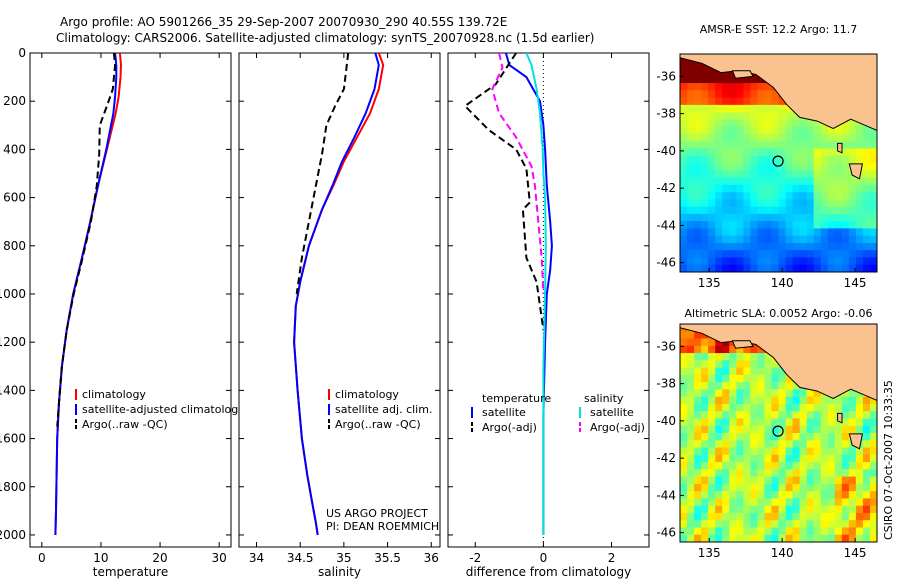 This screenshot has width=900, height=580. What do you see at coordinates (666, 188) in the screenshot?
I see `sst_map-ytick-label: -42` at bounding box center [666, 188].